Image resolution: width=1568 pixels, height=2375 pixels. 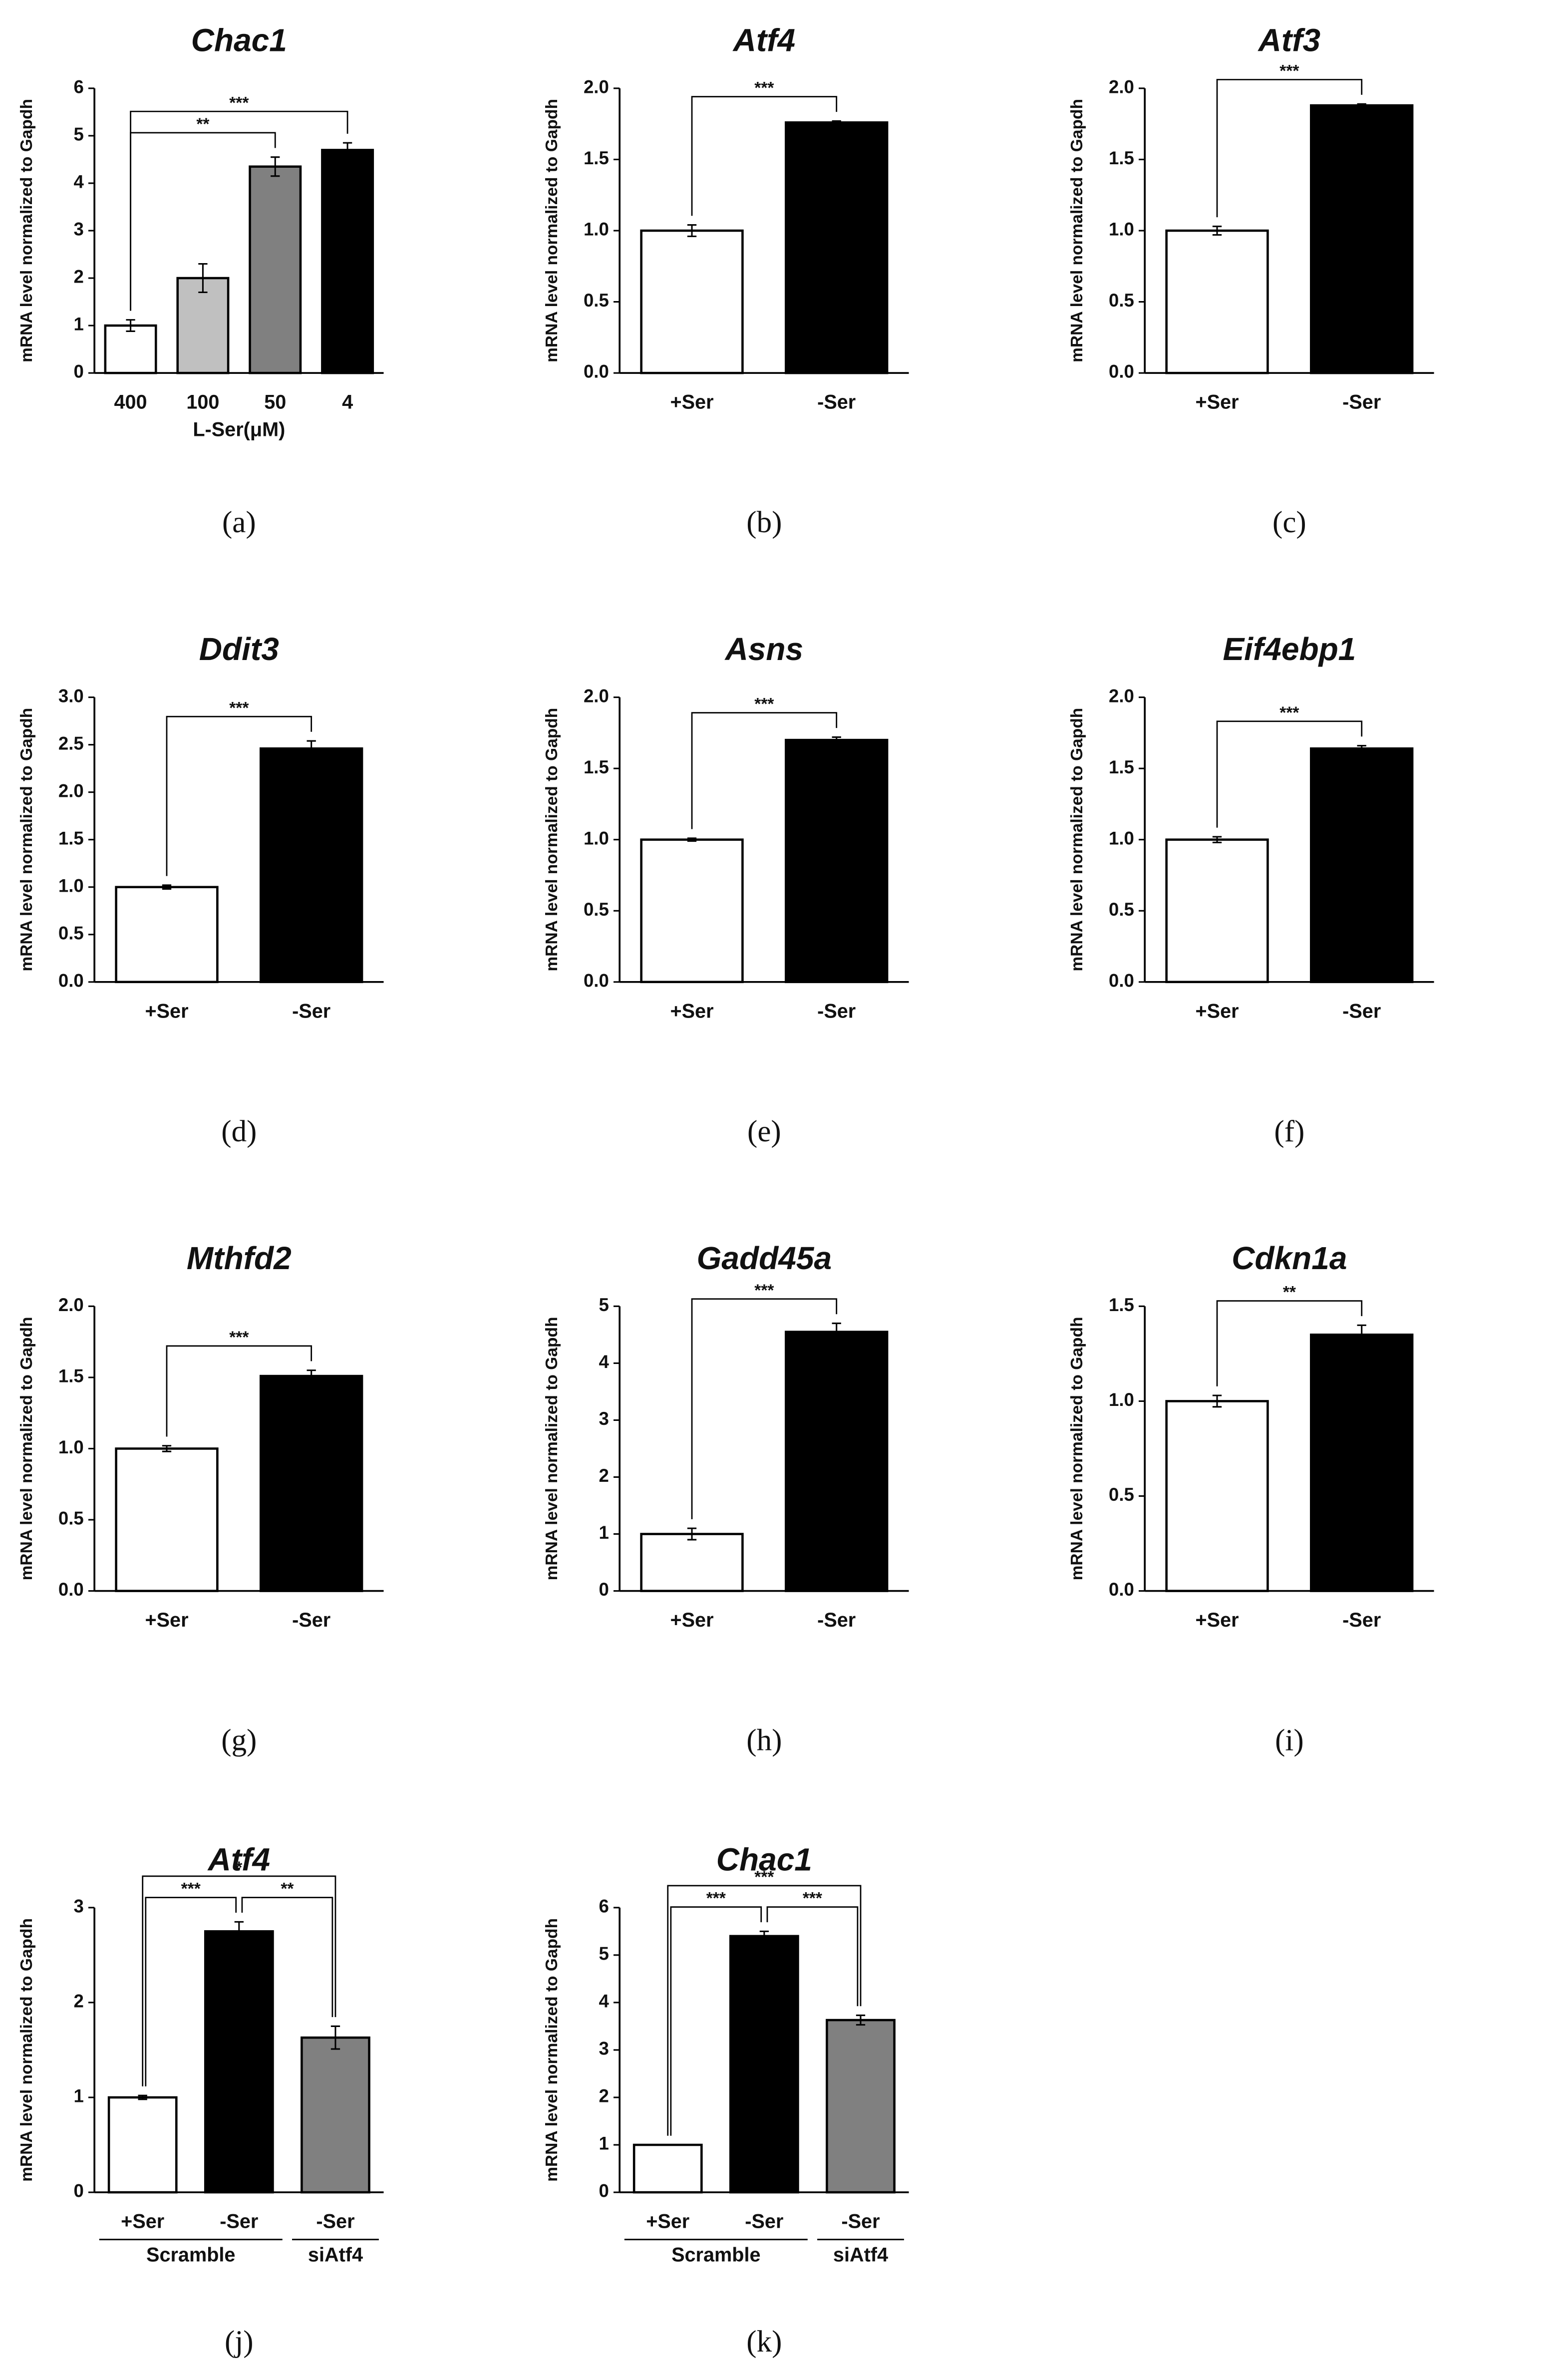 I want to click on panel-label: (a), so click(x=239, y=522).